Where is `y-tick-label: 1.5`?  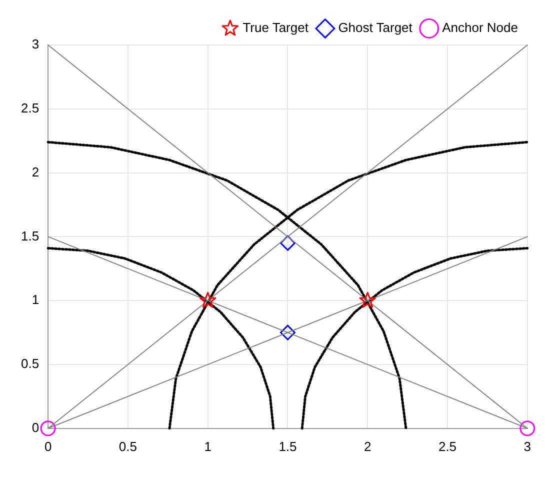 y-tick-label: 1.5 is located at coordinates (30, 236).